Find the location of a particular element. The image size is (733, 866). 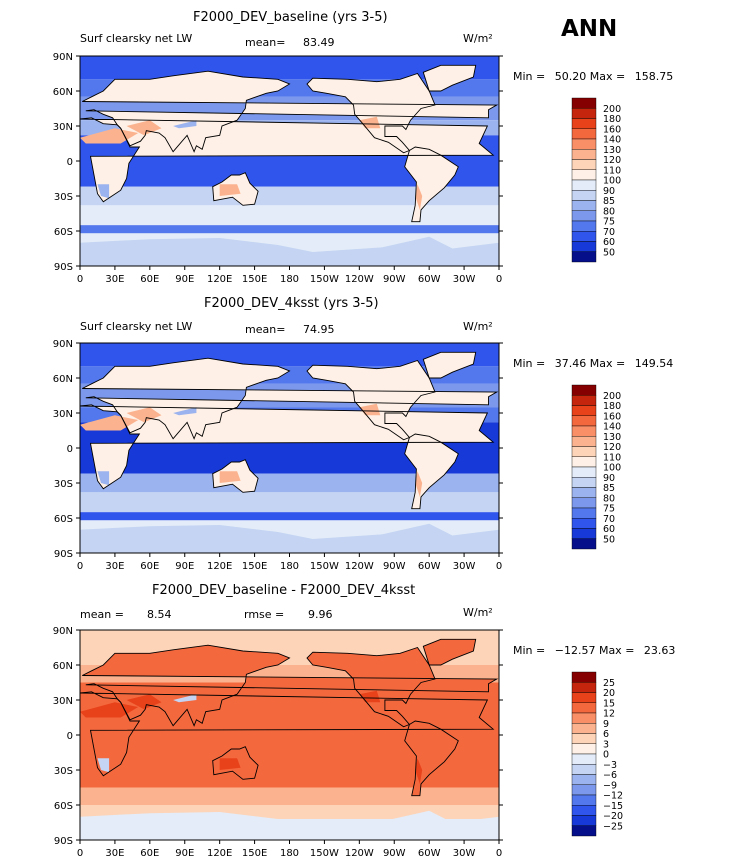

coastline-australia is located at coordinates (235, 189).